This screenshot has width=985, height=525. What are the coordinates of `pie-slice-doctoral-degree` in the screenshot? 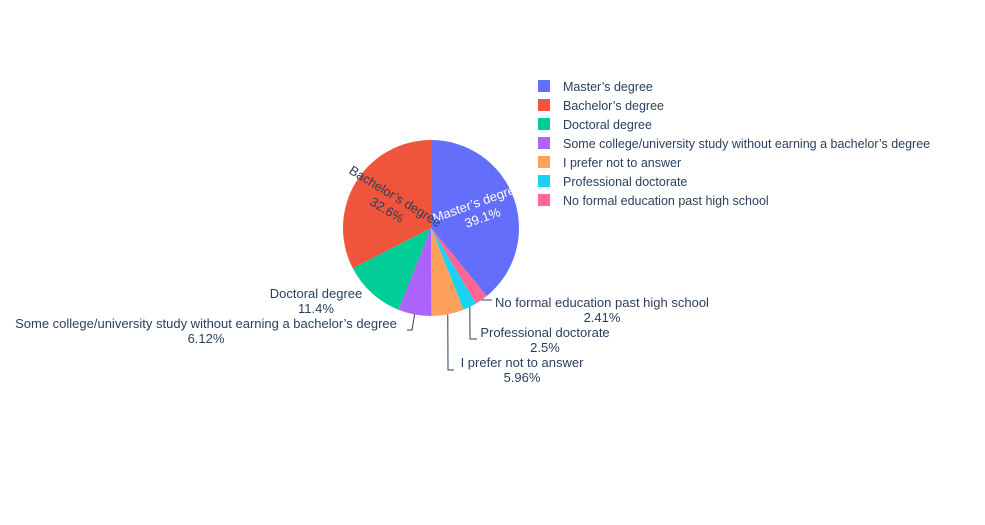 It's located at (391, 269).